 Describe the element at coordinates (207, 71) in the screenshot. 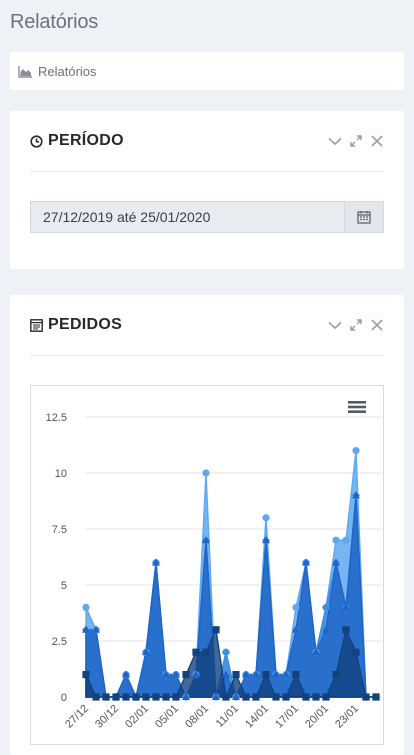

I see `breadcrumb: Relatórios` at that location.